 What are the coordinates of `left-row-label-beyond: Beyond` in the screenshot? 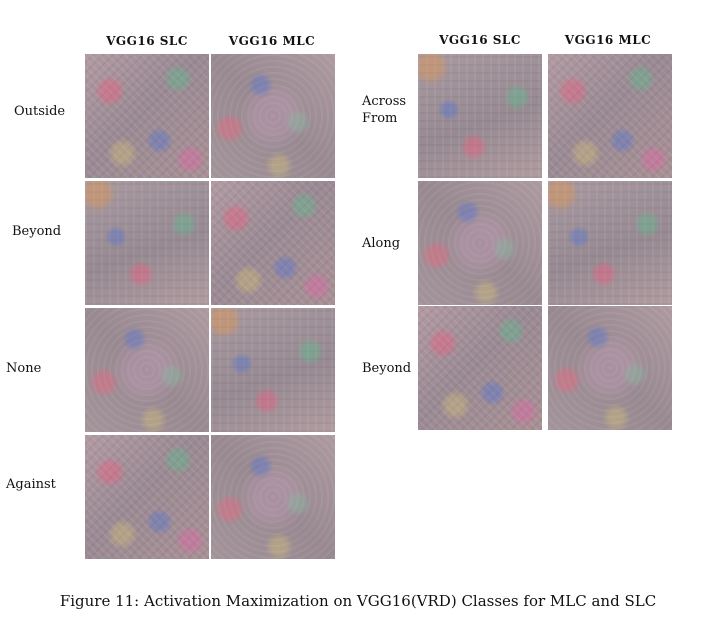 It's located at (37, 231).